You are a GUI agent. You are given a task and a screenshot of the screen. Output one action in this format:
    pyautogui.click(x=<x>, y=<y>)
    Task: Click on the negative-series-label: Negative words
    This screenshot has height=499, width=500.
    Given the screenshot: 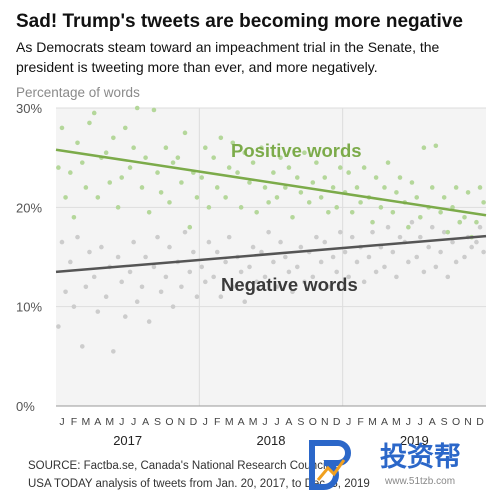 What is the action you would take?
    pyautogui.click(x=289, y=284)
    